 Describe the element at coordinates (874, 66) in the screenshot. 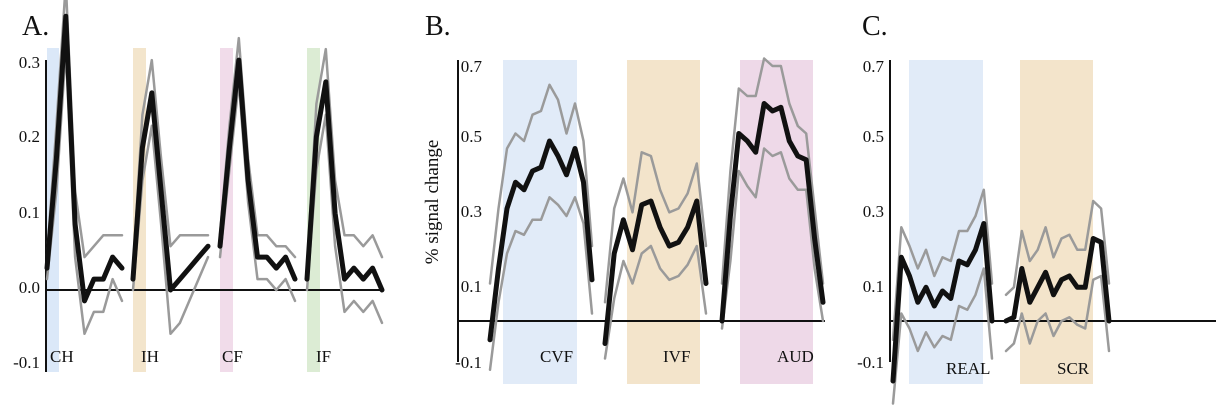

I see `panel-c-ytick-0: 0.7` at that location.